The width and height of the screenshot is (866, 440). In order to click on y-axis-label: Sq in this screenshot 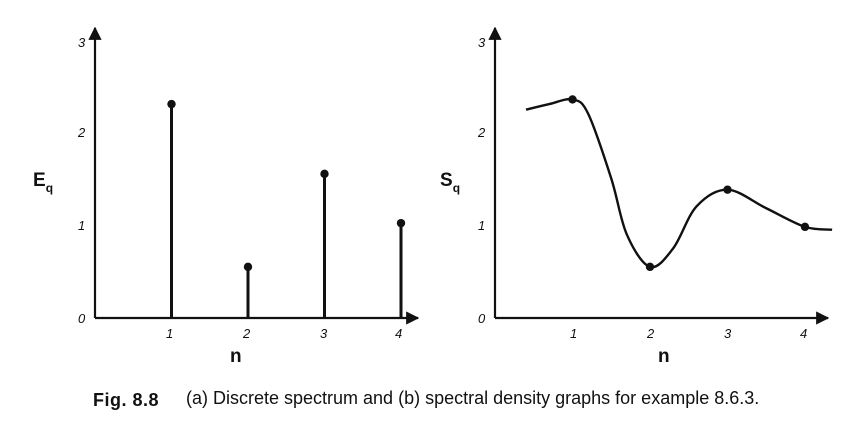, I will do `click(450, 182)`.